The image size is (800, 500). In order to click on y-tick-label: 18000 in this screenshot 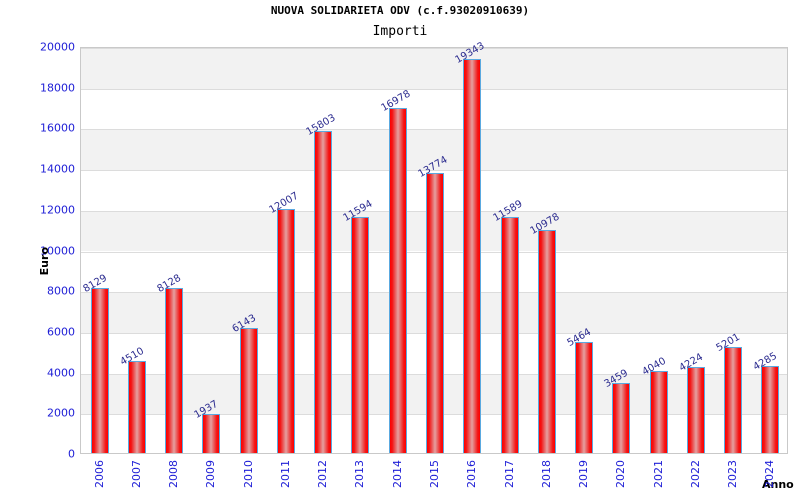, I will do `click(57, 88)`.